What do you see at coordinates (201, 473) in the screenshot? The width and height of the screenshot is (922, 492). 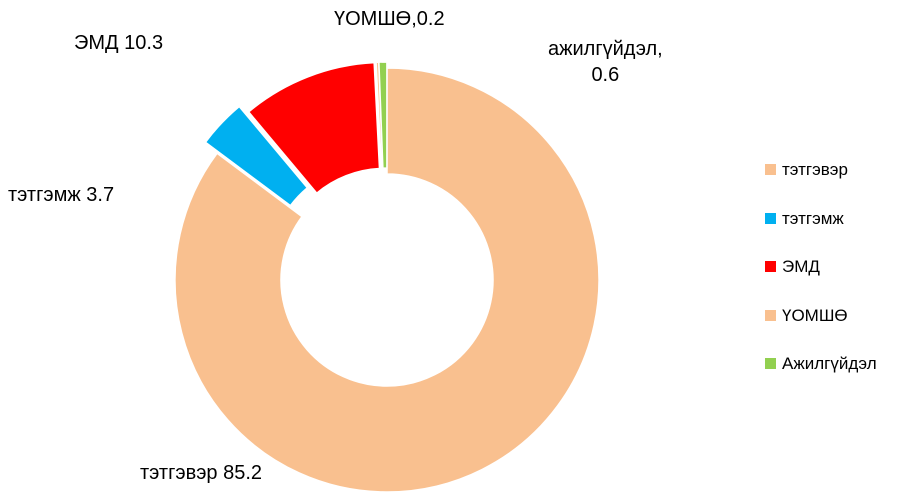 I see `data-label: тэтгэвэр 85.2` at bounding box center [201, 473].